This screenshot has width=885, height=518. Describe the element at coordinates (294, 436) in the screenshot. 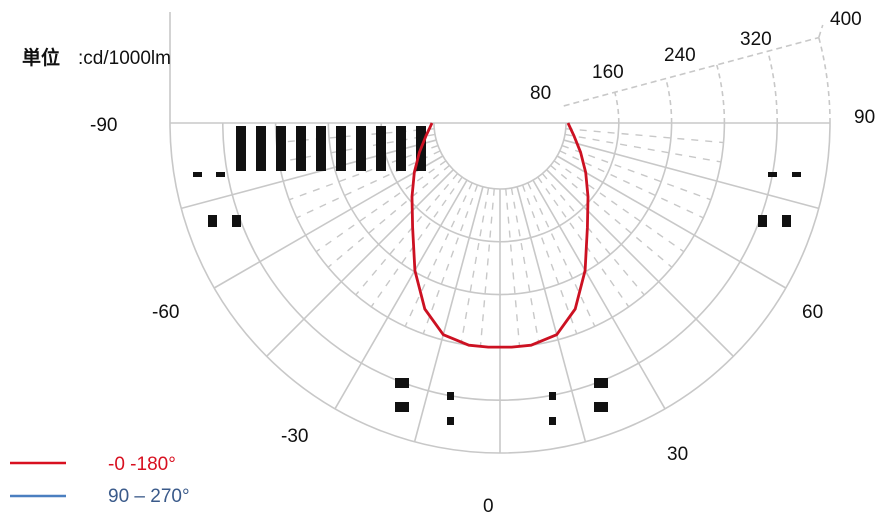

I see `angle-tick-label: -30` at that location.